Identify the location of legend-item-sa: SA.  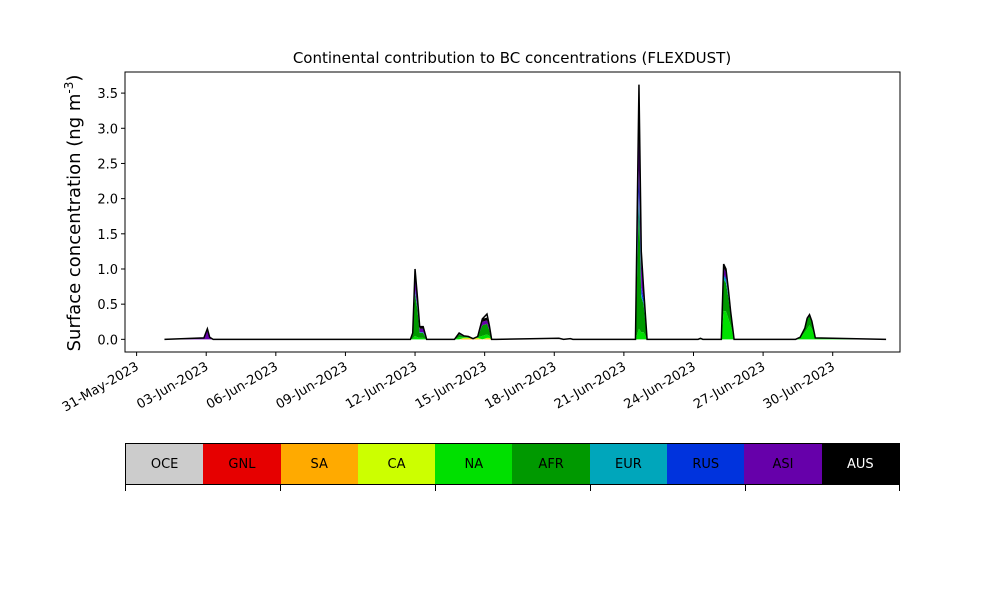
(319, 464).